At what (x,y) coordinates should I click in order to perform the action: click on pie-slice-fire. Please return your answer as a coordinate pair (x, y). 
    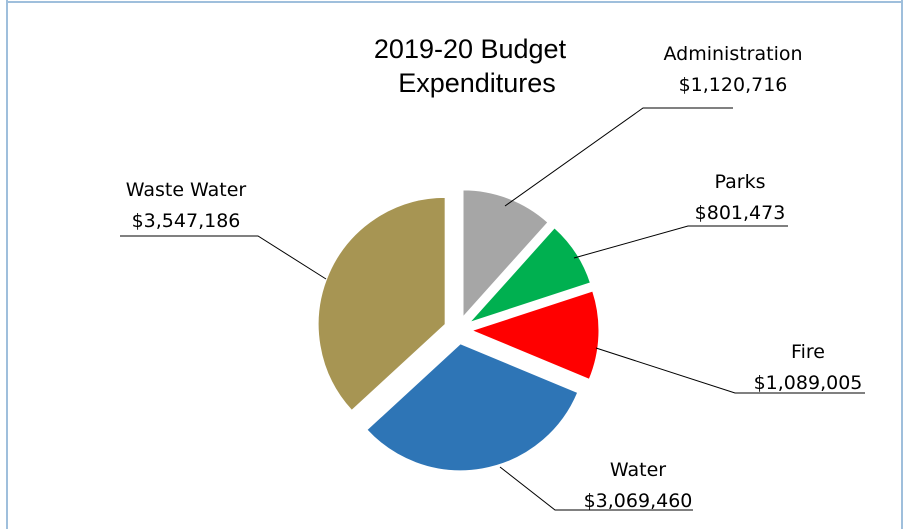
    Looking at the image, I should click on (535, 335).